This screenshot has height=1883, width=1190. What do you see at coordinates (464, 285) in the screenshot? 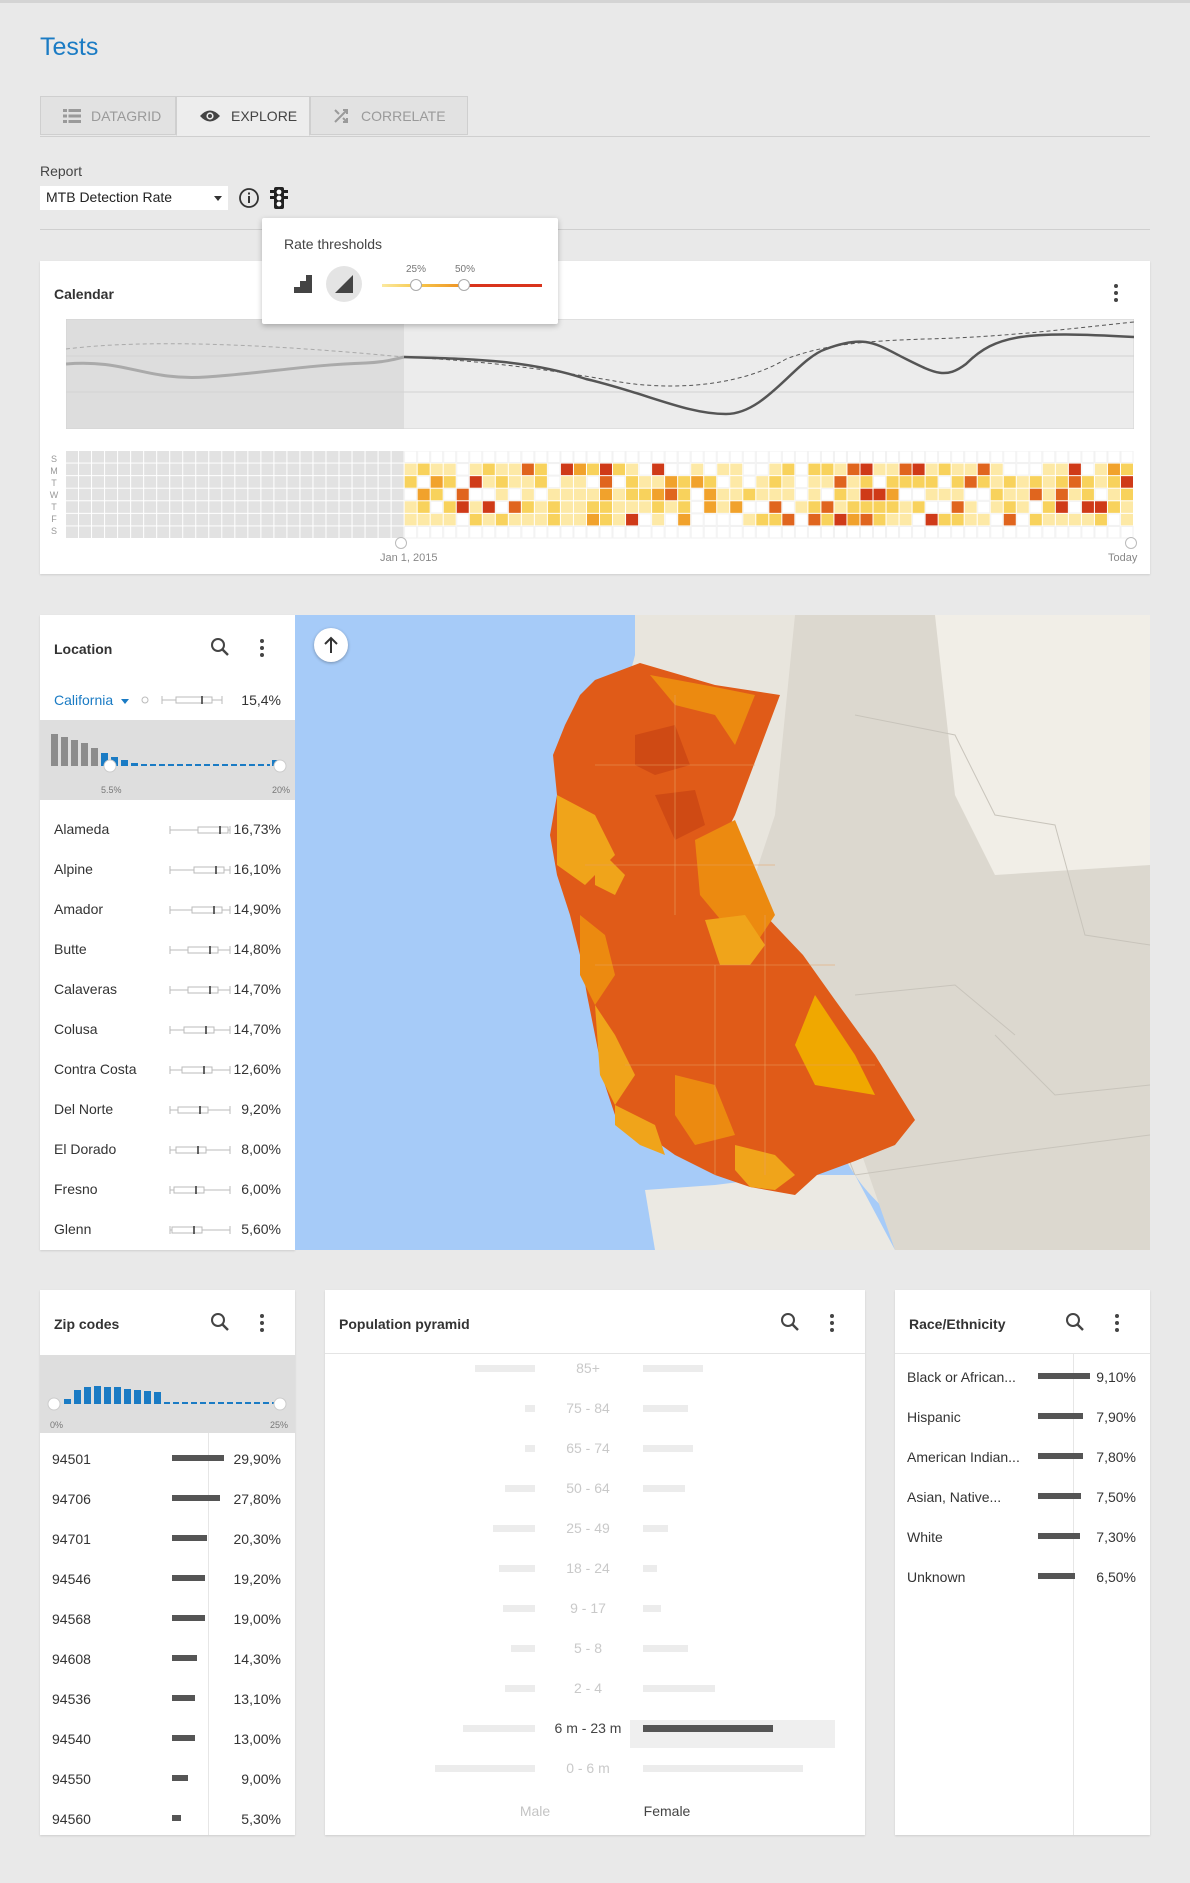
I see `threshold-high-handle` at bounding box center [464, 285].